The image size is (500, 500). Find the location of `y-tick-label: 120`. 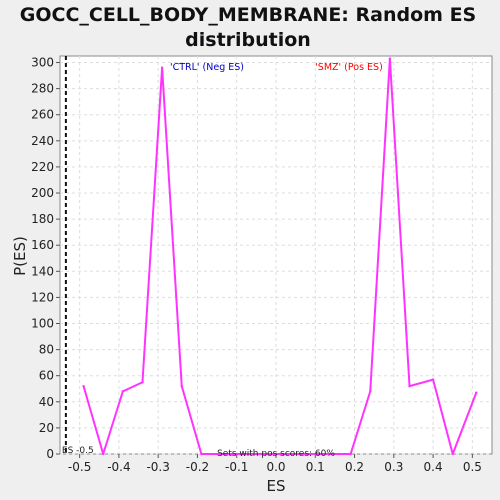

y-tick-label: 120 is located at coordinates (42, 297).